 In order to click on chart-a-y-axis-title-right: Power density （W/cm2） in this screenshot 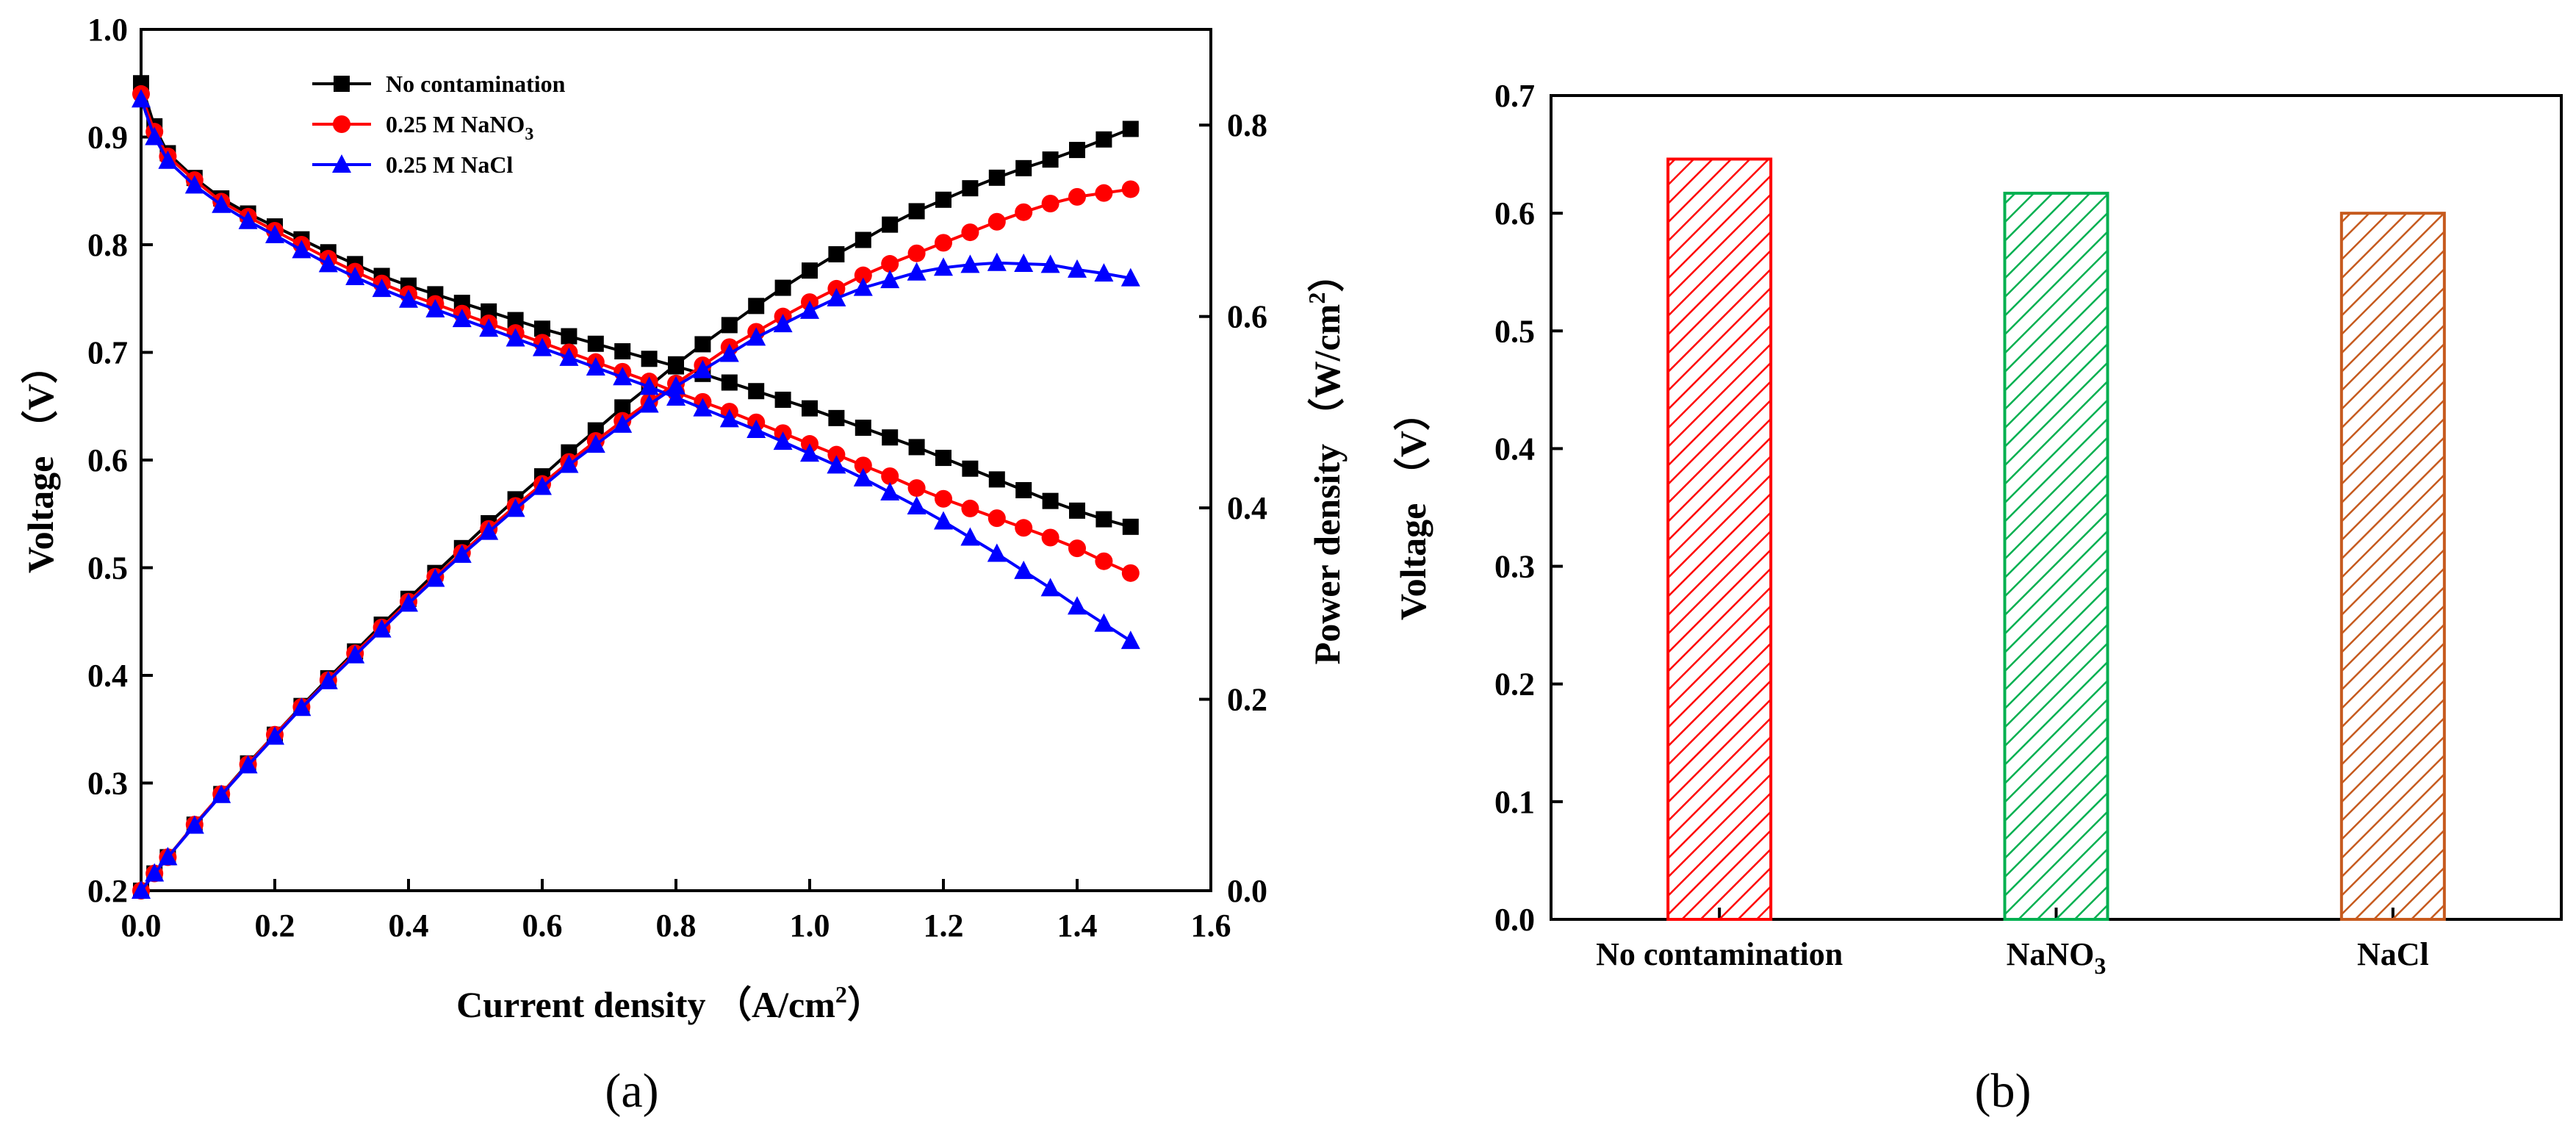, I will do `click(1325, 461)`.